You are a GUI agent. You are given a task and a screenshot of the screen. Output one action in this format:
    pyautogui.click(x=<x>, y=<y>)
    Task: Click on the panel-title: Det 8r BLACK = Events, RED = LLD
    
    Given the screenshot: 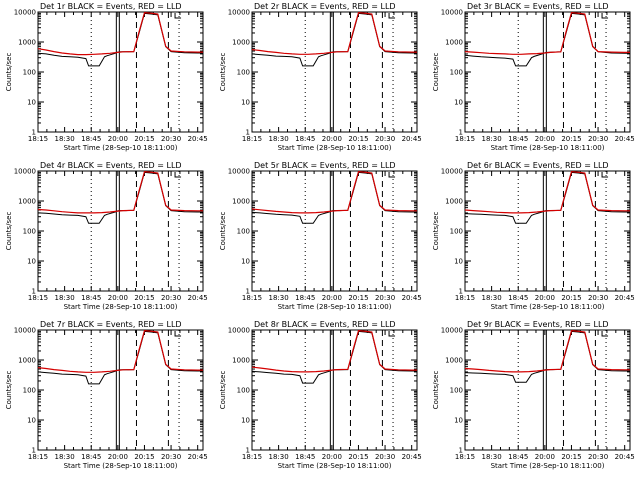 What is the action you would take?
    pyautogui.click(x=325, y=324)
    